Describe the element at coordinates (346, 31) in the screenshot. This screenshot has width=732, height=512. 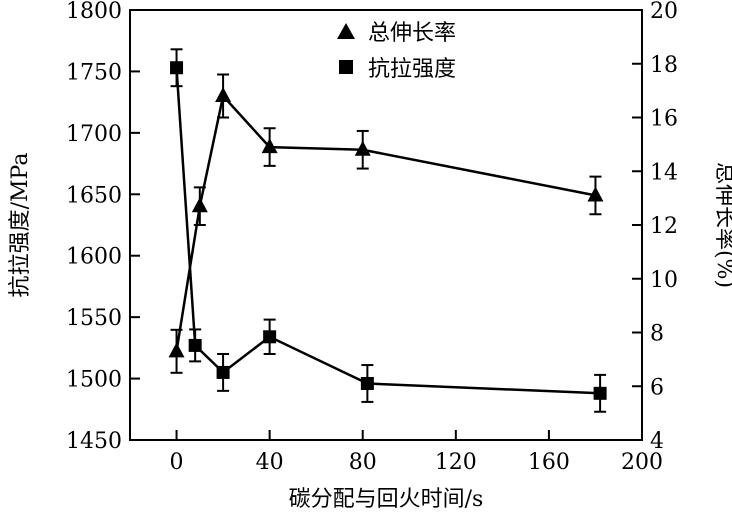
I see `legend-triangle-marker` at that location.